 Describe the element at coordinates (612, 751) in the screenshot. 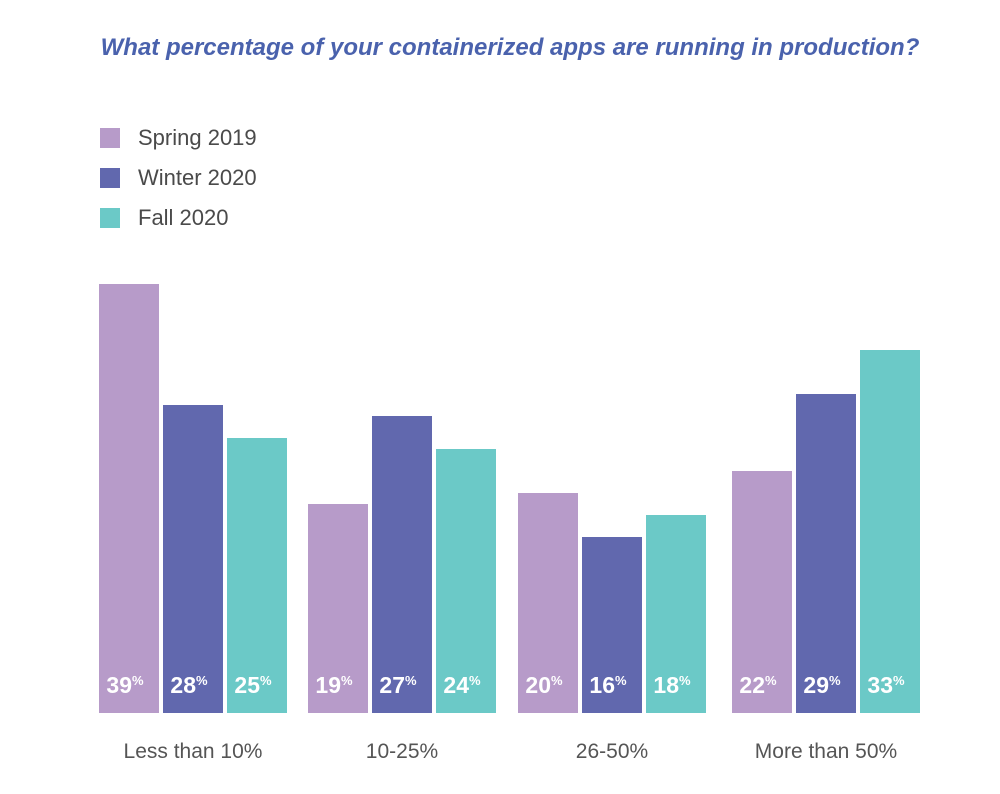

I see `category-label-26-50: 26-50%` at that location.